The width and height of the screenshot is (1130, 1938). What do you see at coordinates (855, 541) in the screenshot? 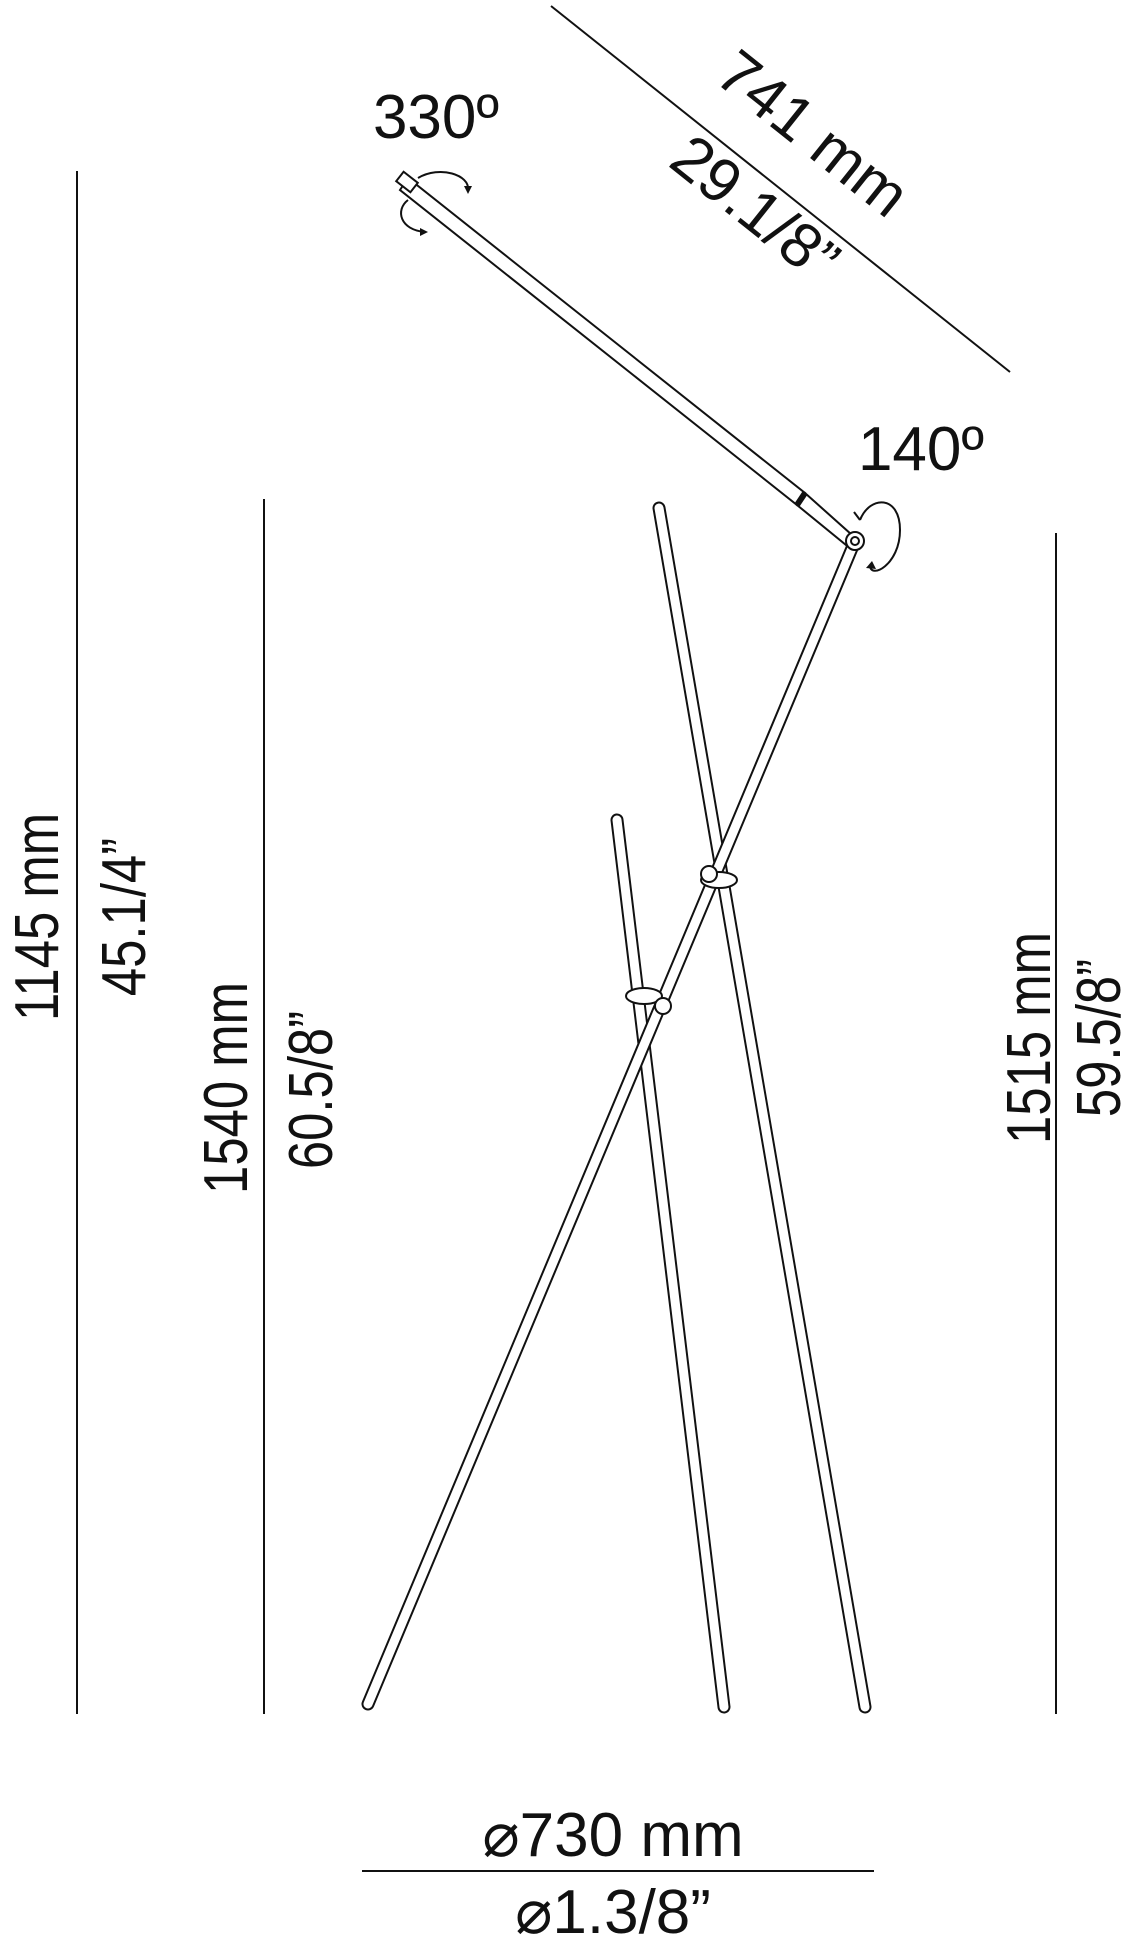
I see `joint-icon` at bounding box center [855, 541].